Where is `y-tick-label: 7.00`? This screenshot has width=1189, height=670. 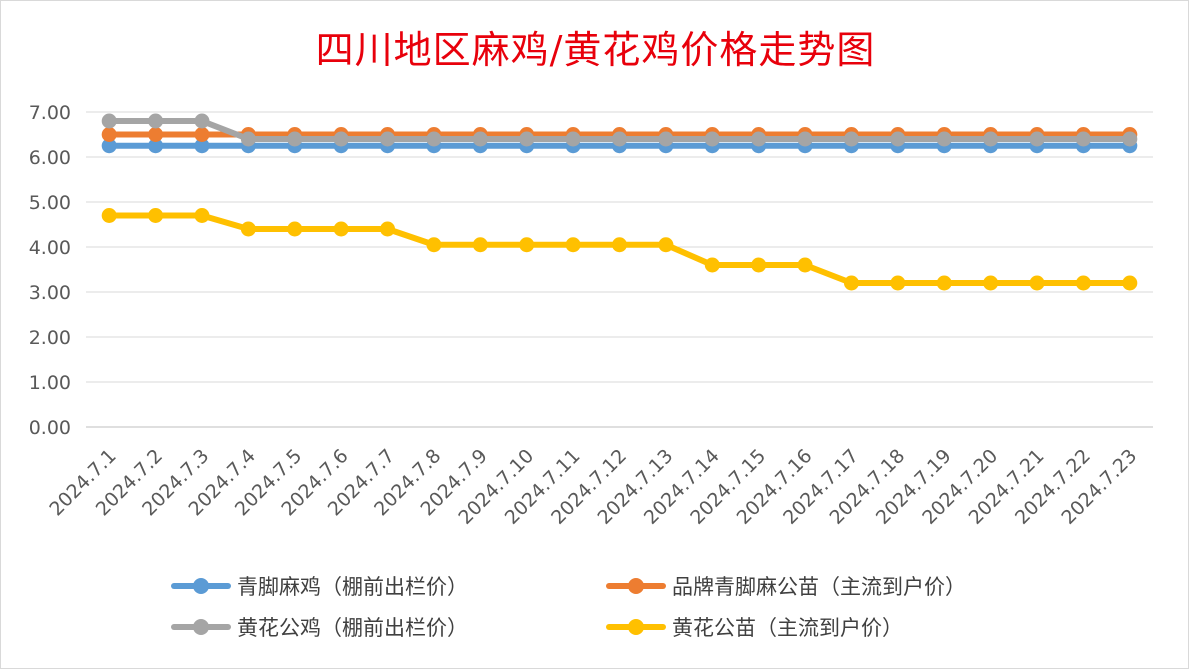
y-tick-label: 7.00 is located at coordinates (50, 113).